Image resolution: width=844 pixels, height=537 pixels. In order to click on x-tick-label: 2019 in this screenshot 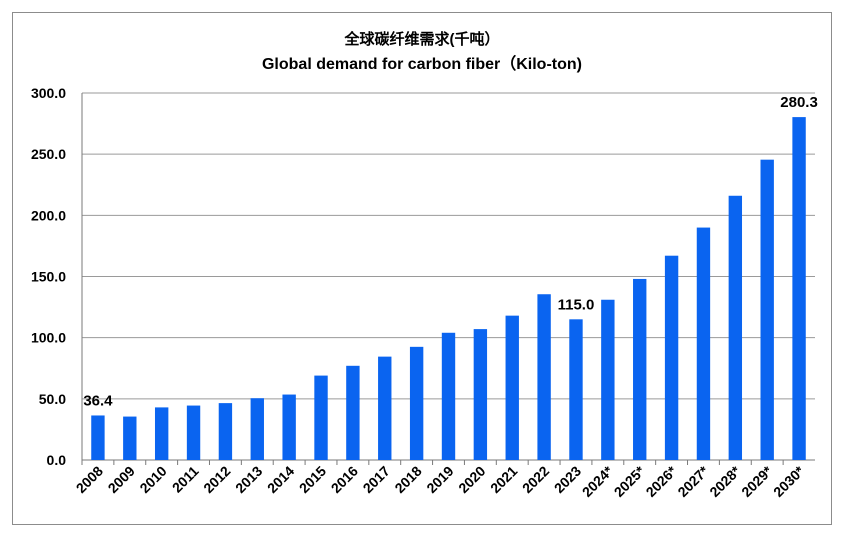, I will do `click(439, 479)`.